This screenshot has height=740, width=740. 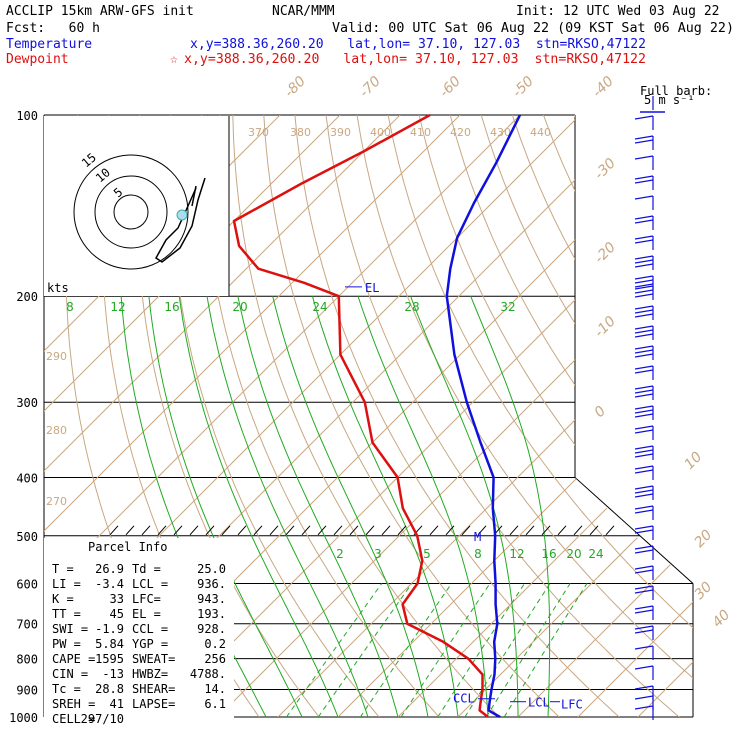 I want to click on isotherm-label: 30, so click(x=704, y=591).